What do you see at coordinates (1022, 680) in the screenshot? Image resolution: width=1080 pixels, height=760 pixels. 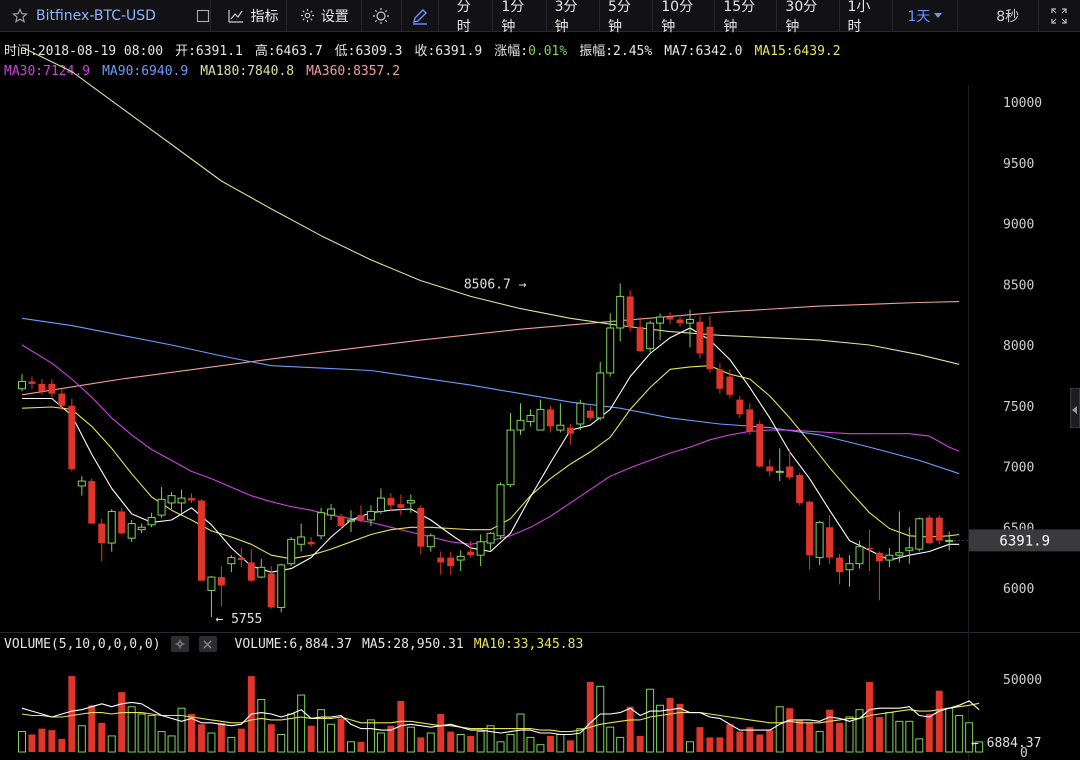 I see `volume-tick-label: 50000` at bounding box center [1022, 680].